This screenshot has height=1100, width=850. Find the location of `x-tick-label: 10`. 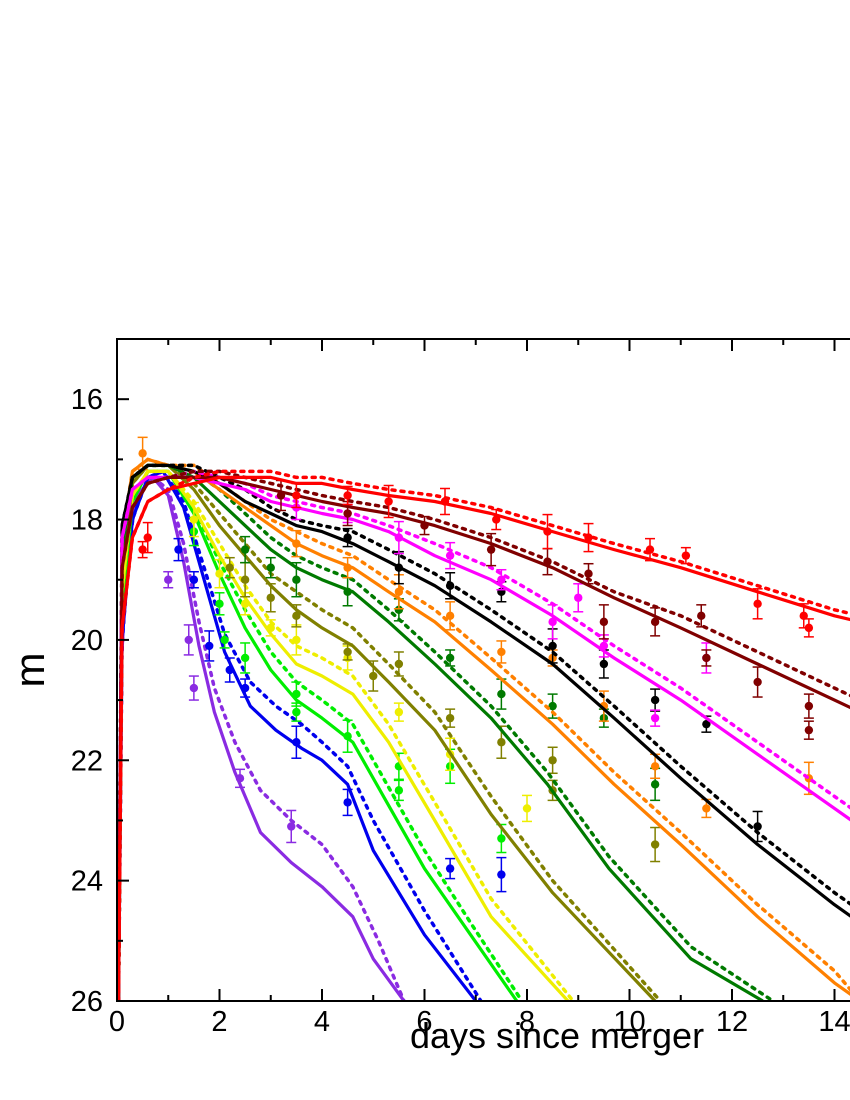

x-tick-label: 10 is located at coordinates (629, 1022).